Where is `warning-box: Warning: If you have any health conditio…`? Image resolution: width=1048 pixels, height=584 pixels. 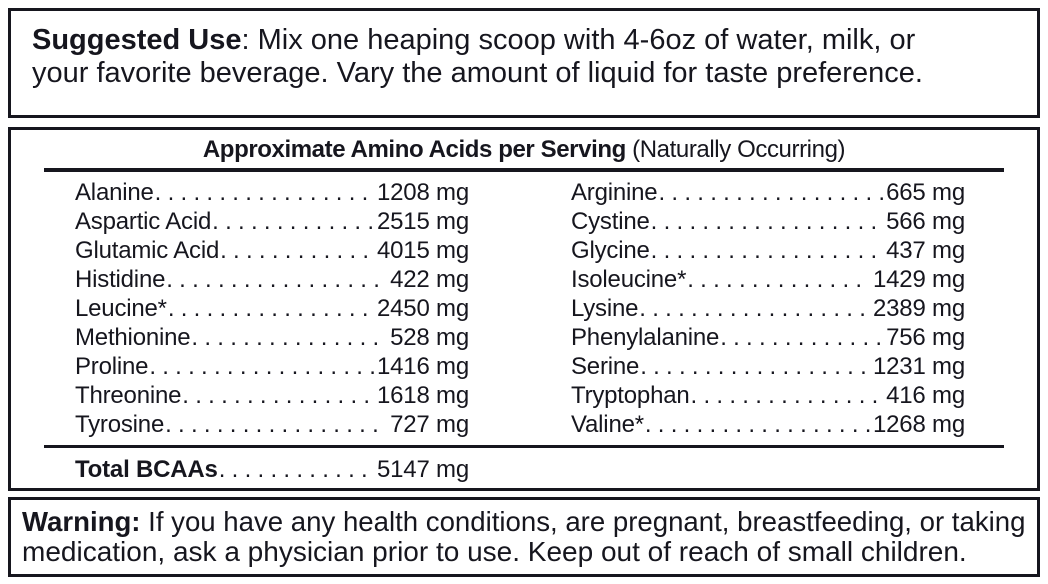 warning-box: Warning: If you have any health conditio… is located at coordinates (524, 537).